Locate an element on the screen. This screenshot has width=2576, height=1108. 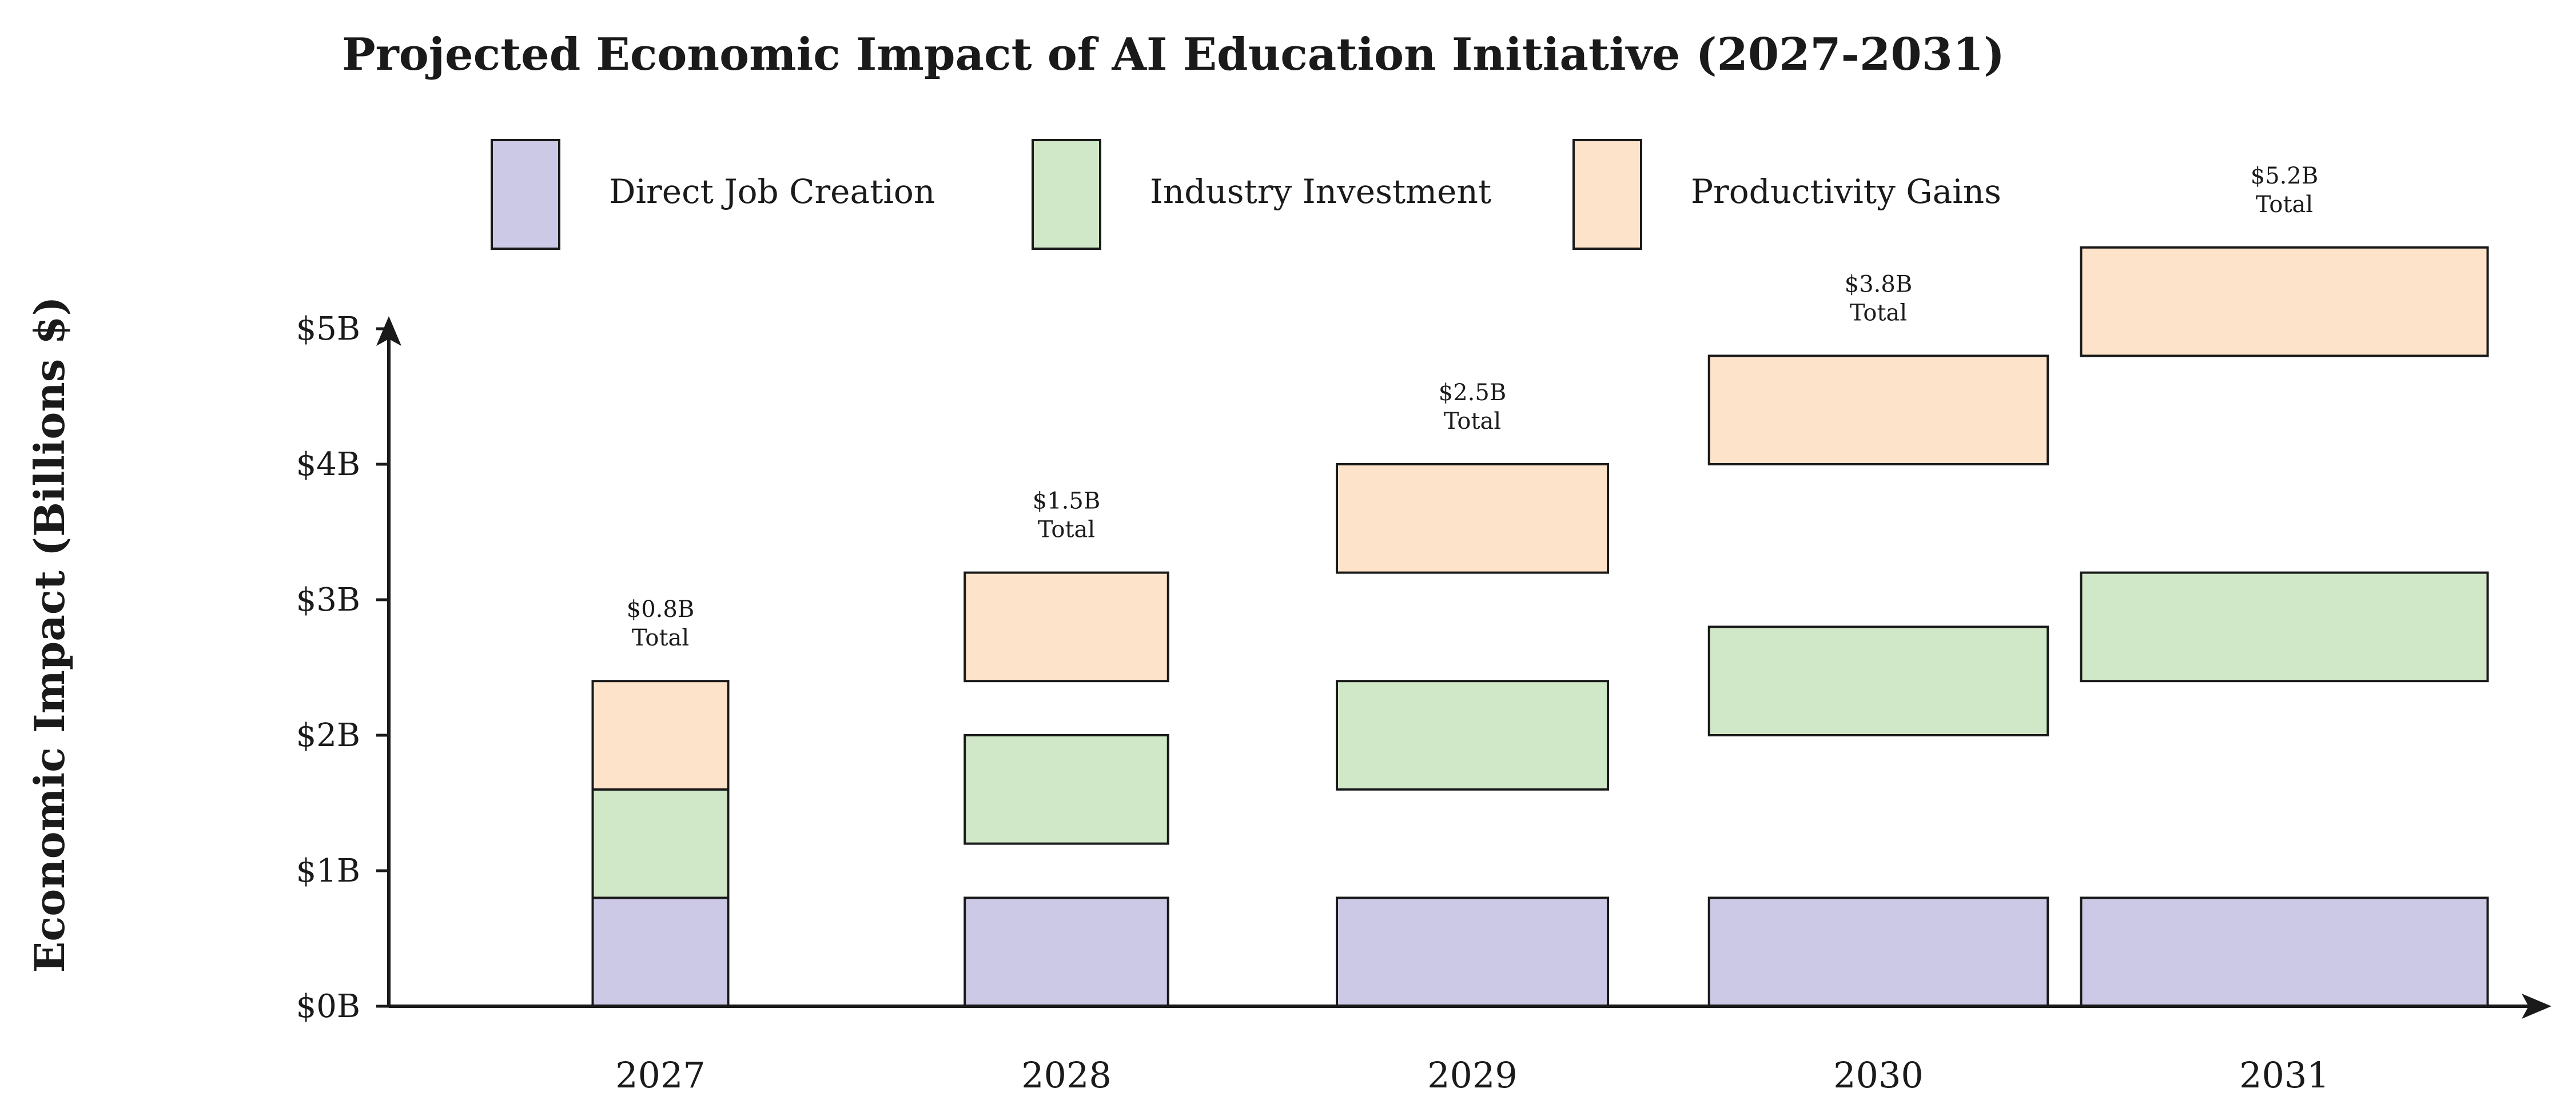
y-axis-arrow is located at coordinates (388, 331).